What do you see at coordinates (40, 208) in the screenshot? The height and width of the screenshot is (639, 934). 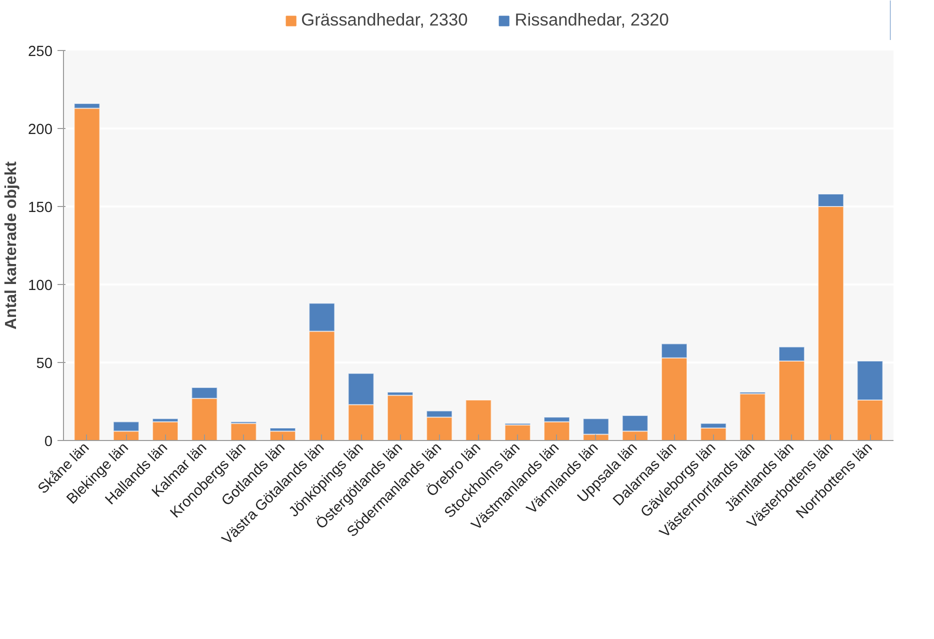 I see `y-tick-label: 150` at bounding box center [40, 208].